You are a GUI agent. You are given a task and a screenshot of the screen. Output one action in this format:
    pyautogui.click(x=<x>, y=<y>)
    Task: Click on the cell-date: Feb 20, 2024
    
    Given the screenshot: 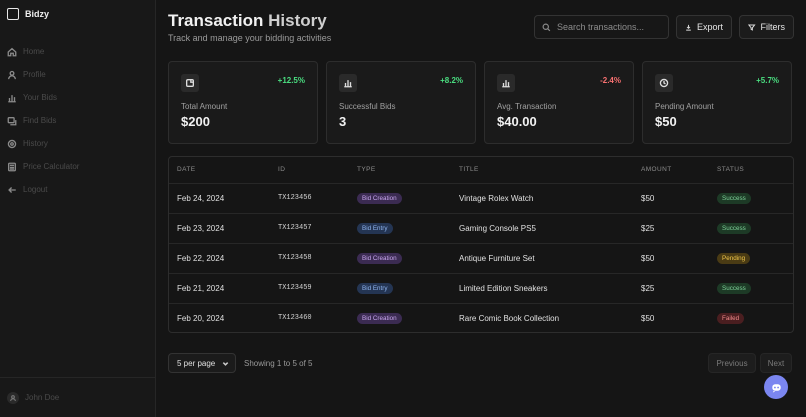 What is the action you would take?
    pyautogui.click(x=201, y=318)
    